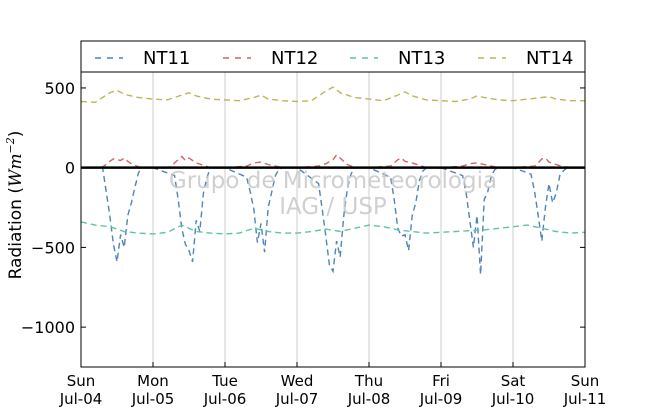  I want to click on y-tick-label: −500, so click(53, 247).